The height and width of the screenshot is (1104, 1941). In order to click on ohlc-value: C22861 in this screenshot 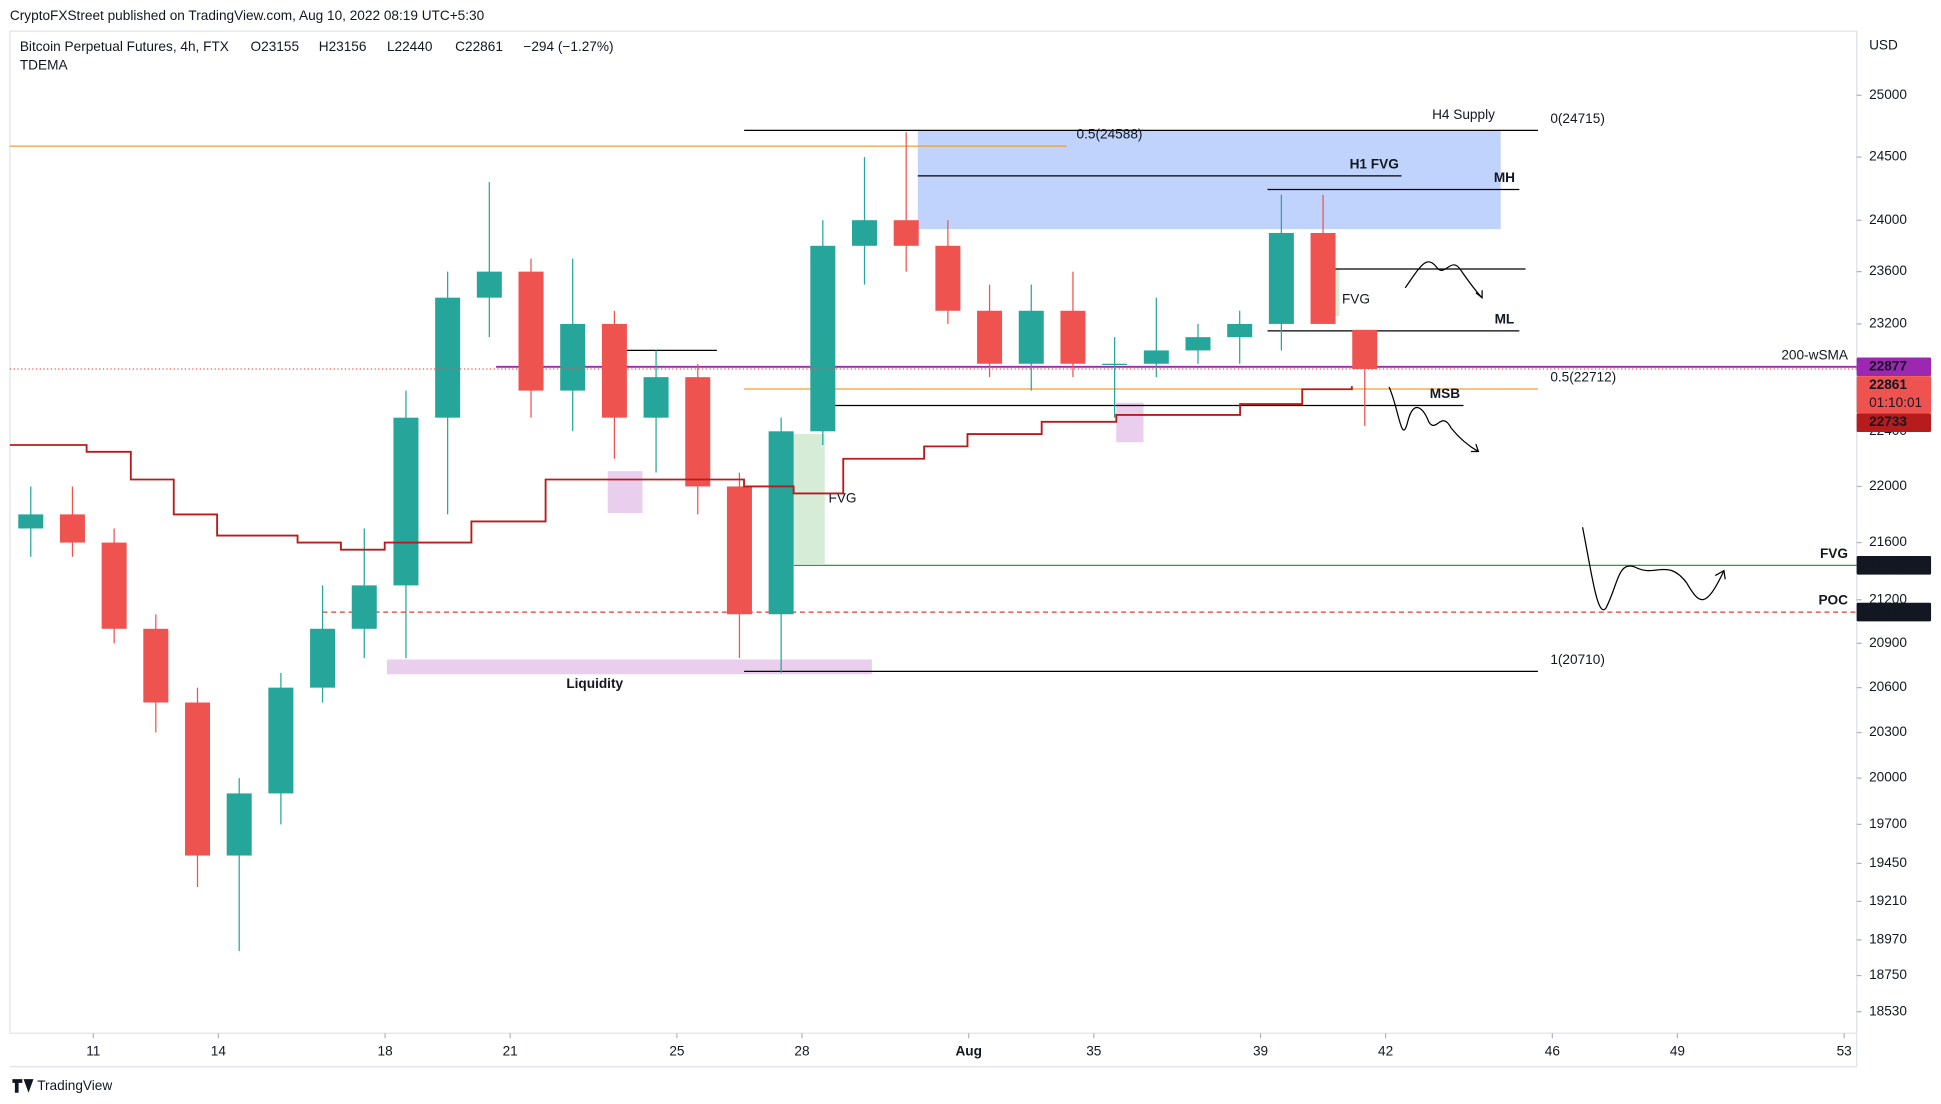, I will do `click(479, 46)`.